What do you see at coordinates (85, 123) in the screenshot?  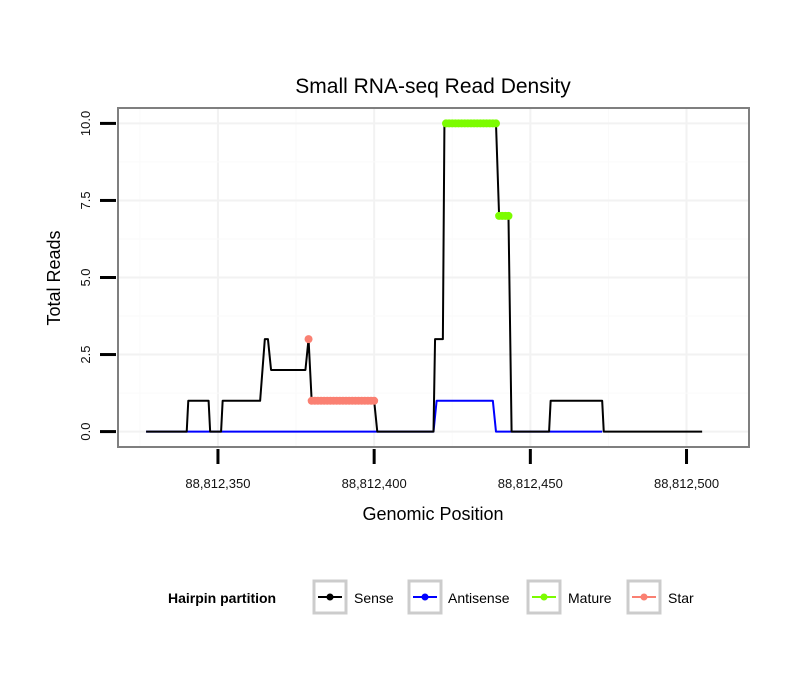 I see `y-tick-label: 10.0` at bounding box center [85, 123].